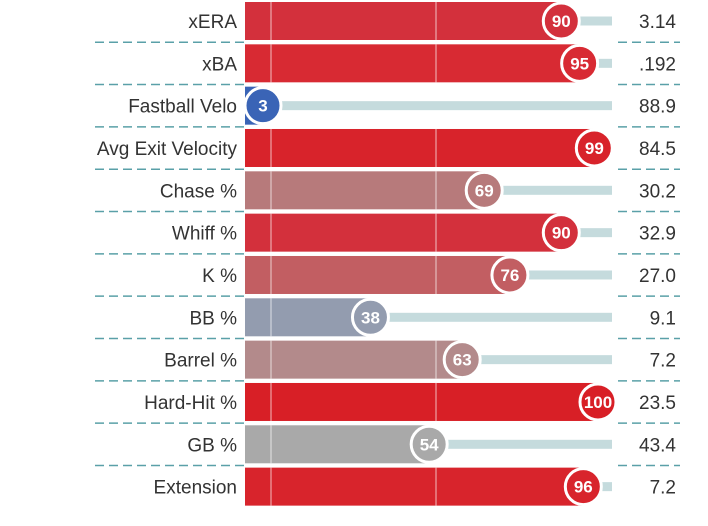  I want to click on metric-row: K % 76 27.0, so click(387, 276).